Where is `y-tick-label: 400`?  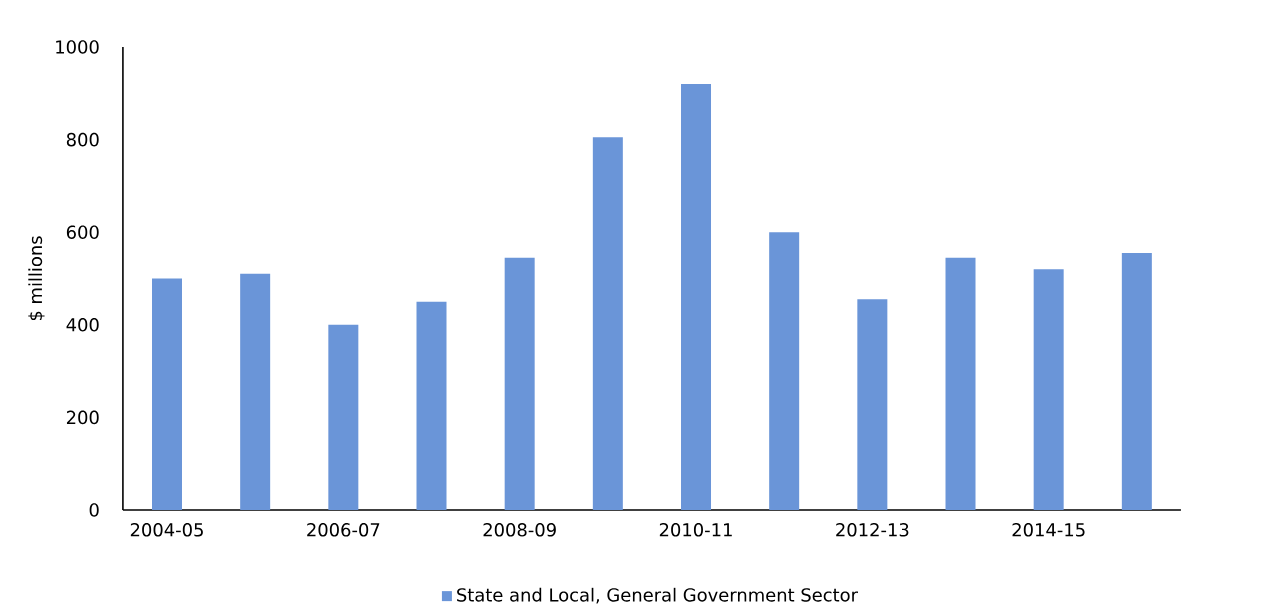
y-tick-label: 400 is located at coordinates (82, 325).